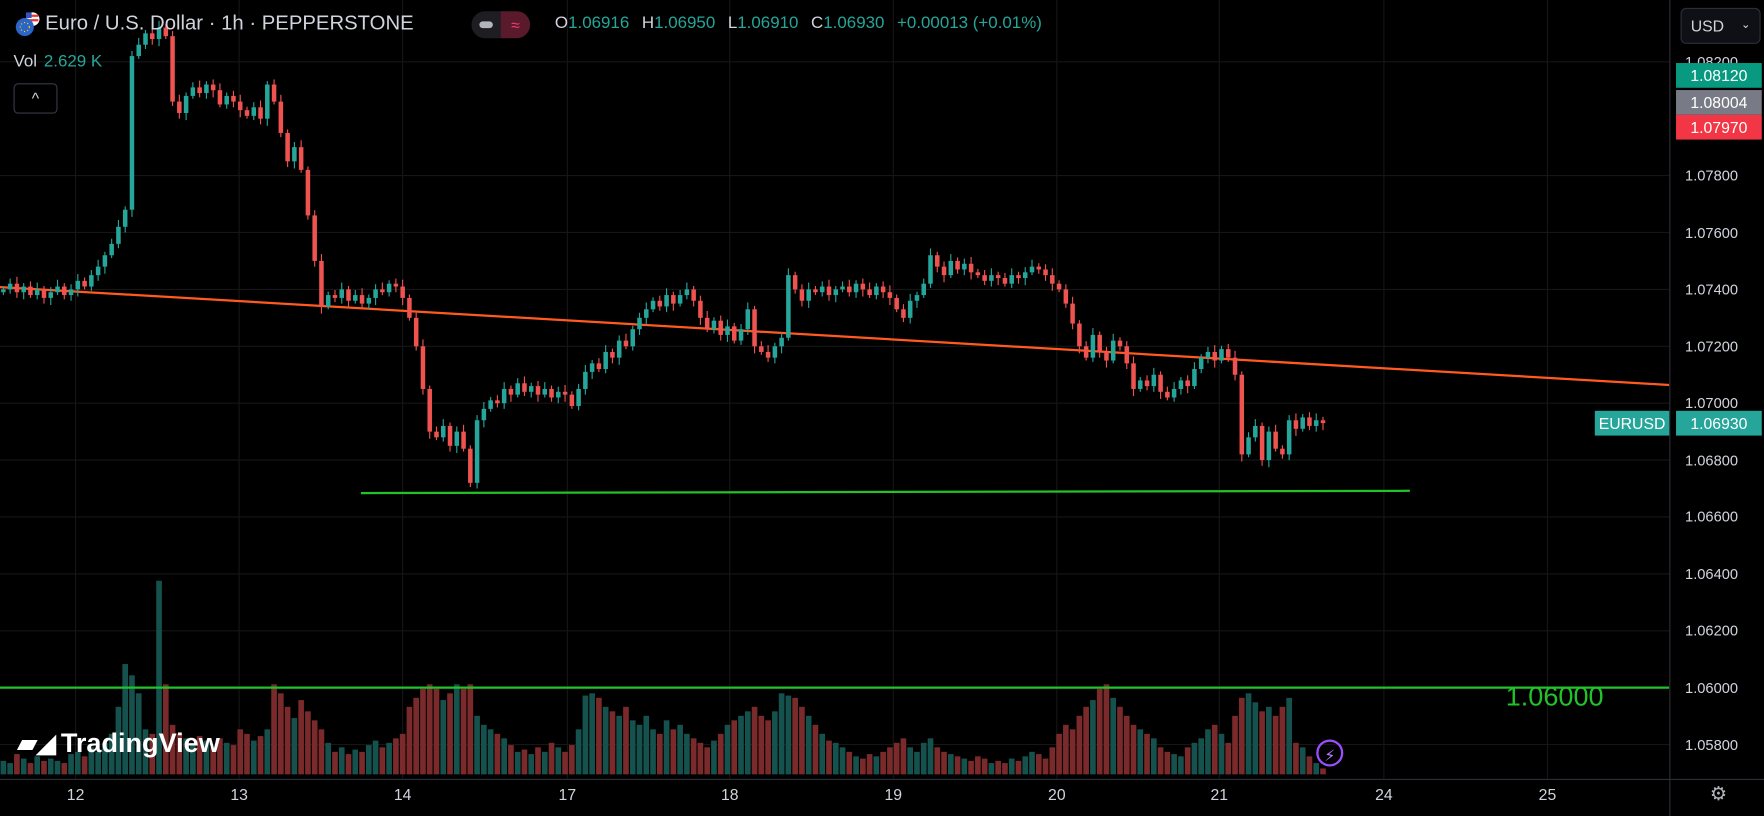 Image resolution: width=1764 pixels, height=816 pixels. I want to click on chart-mode-toggle: ≈, so click(501, 25).